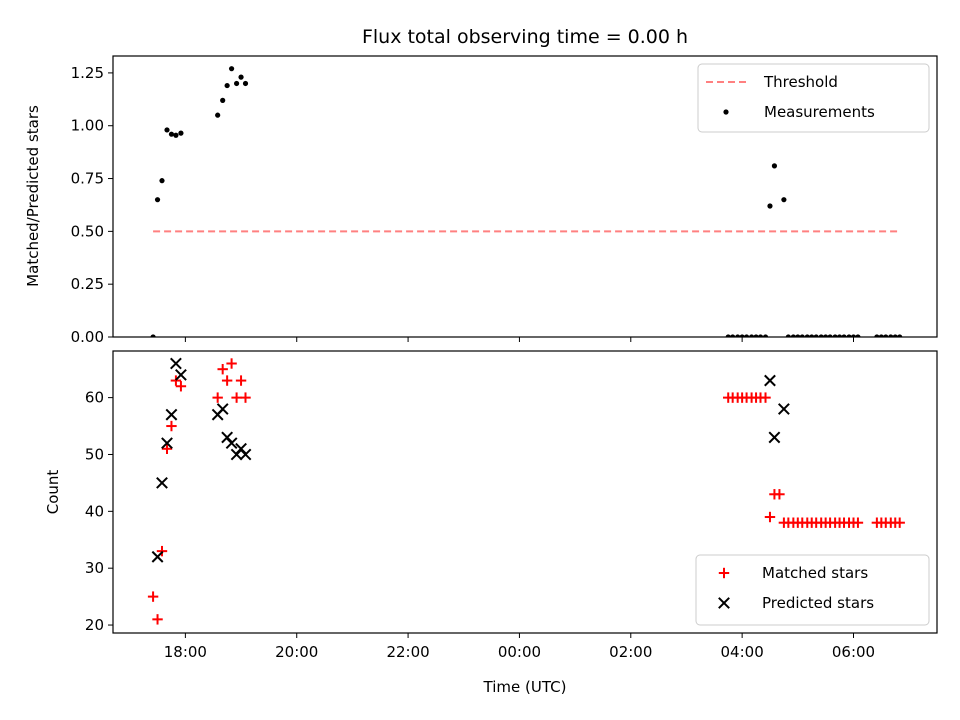  What do you see at coordinates (94, 454) in the screenshot?
I see `y-tick-label: 50` at bounding box center [94, 454].